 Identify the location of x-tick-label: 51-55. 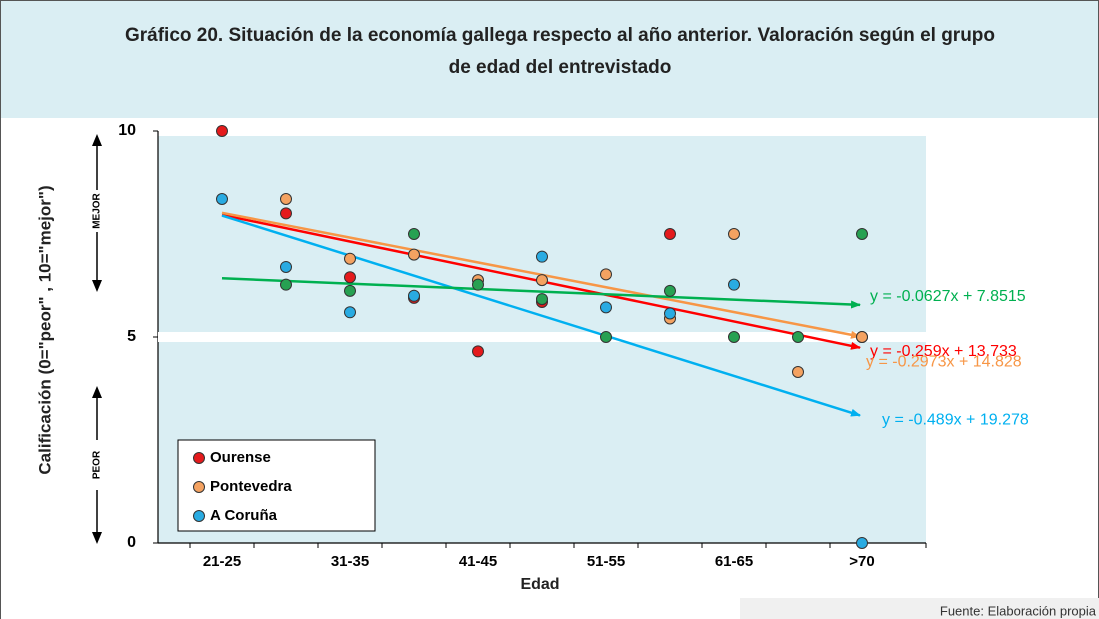
(606, 561).